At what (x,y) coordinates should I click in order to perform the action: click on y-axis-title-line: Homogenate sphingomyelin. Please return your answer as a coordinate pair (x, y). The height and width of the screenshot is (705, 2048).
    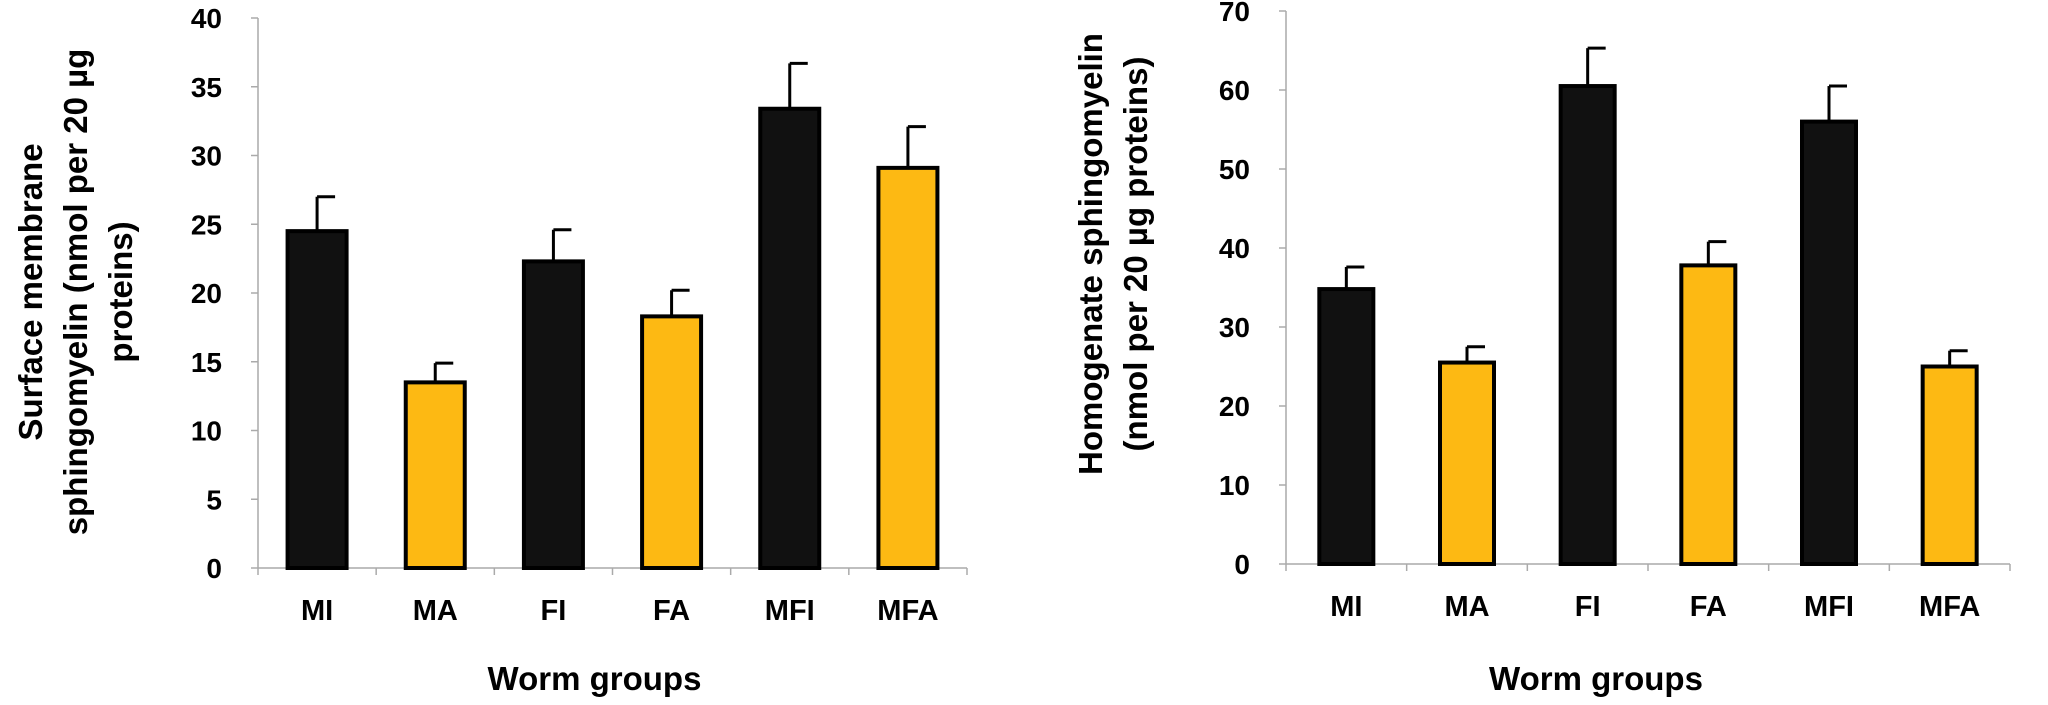
    Looking at the image, I should click on (1090, 254).